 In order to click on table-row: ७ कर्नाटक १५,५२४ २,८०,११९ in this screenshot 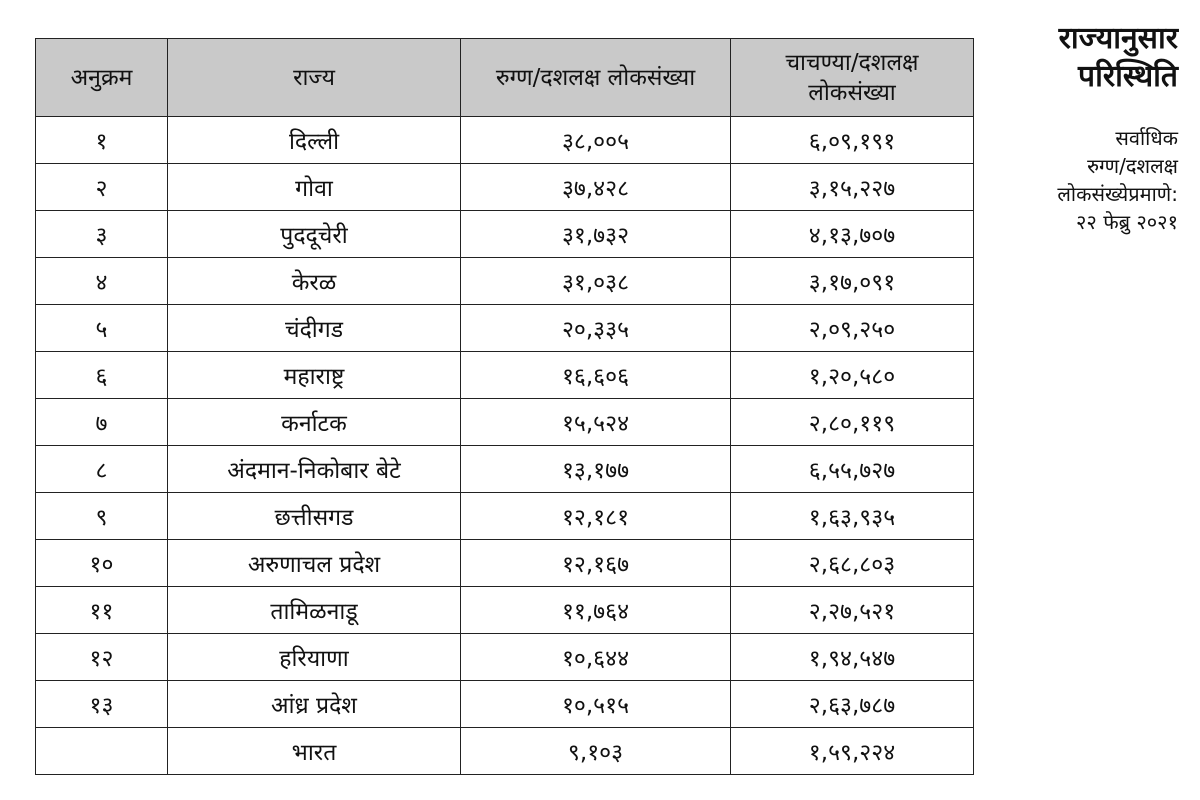, I will do `click(504, 422)`.